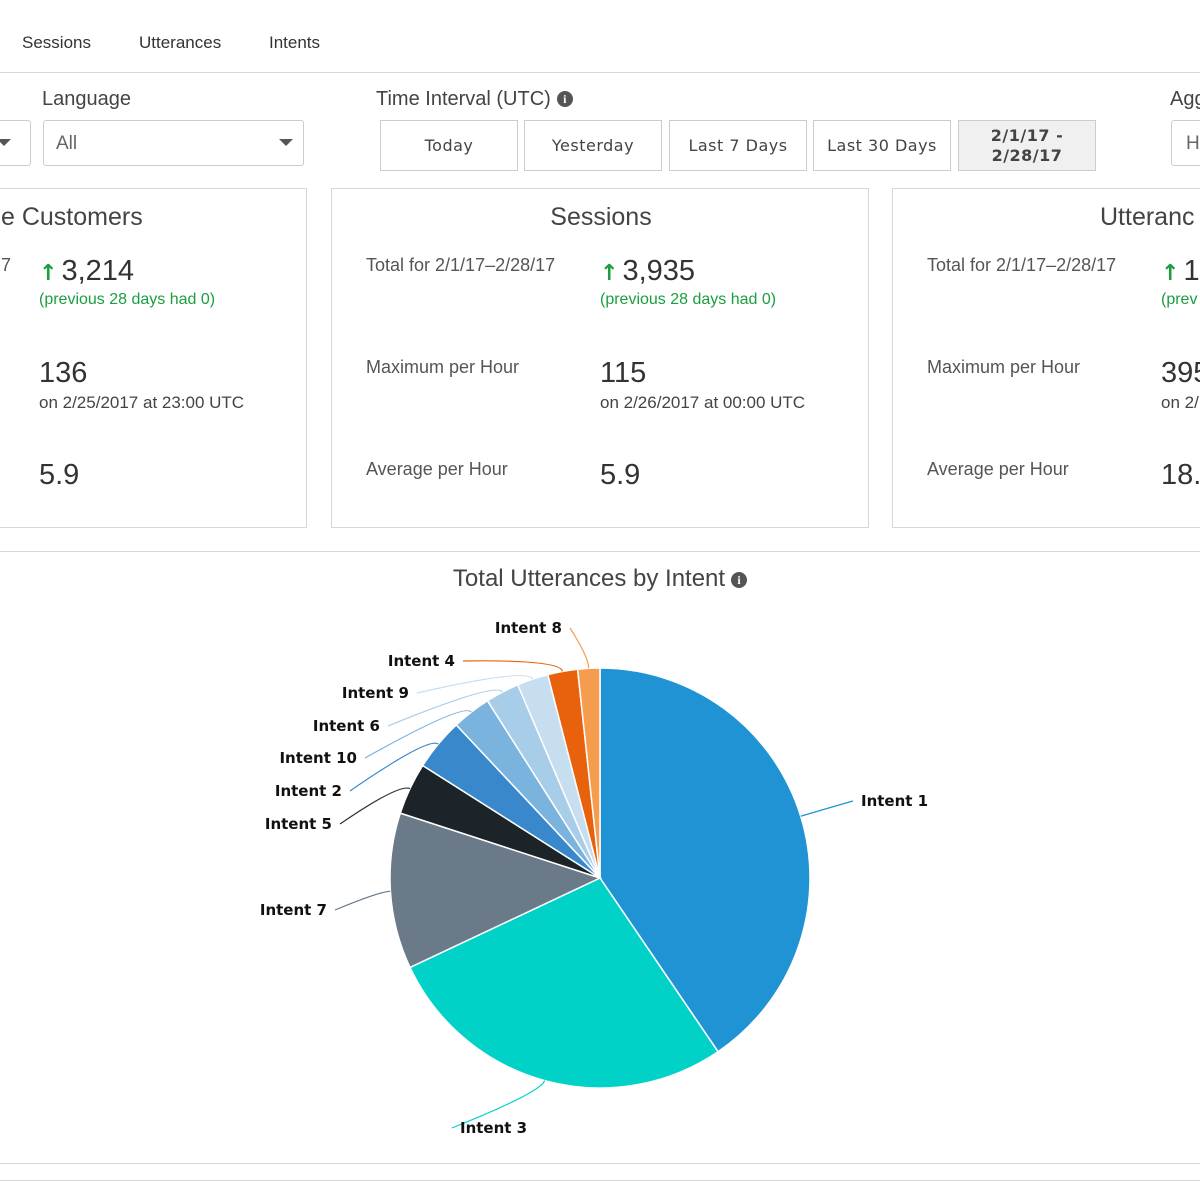 The image size is (1200, 1200). Describe the element at coordinates (623, 373) in the screenshot. I see `sessions-max-value: 115` at that location.